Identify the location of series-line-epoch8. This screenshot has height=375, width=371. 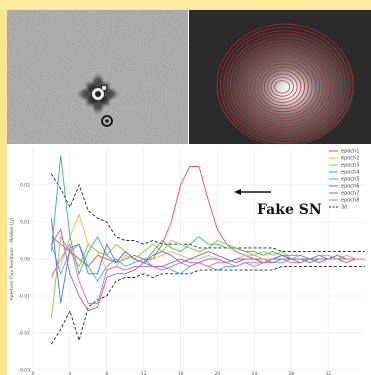
(207, 273).